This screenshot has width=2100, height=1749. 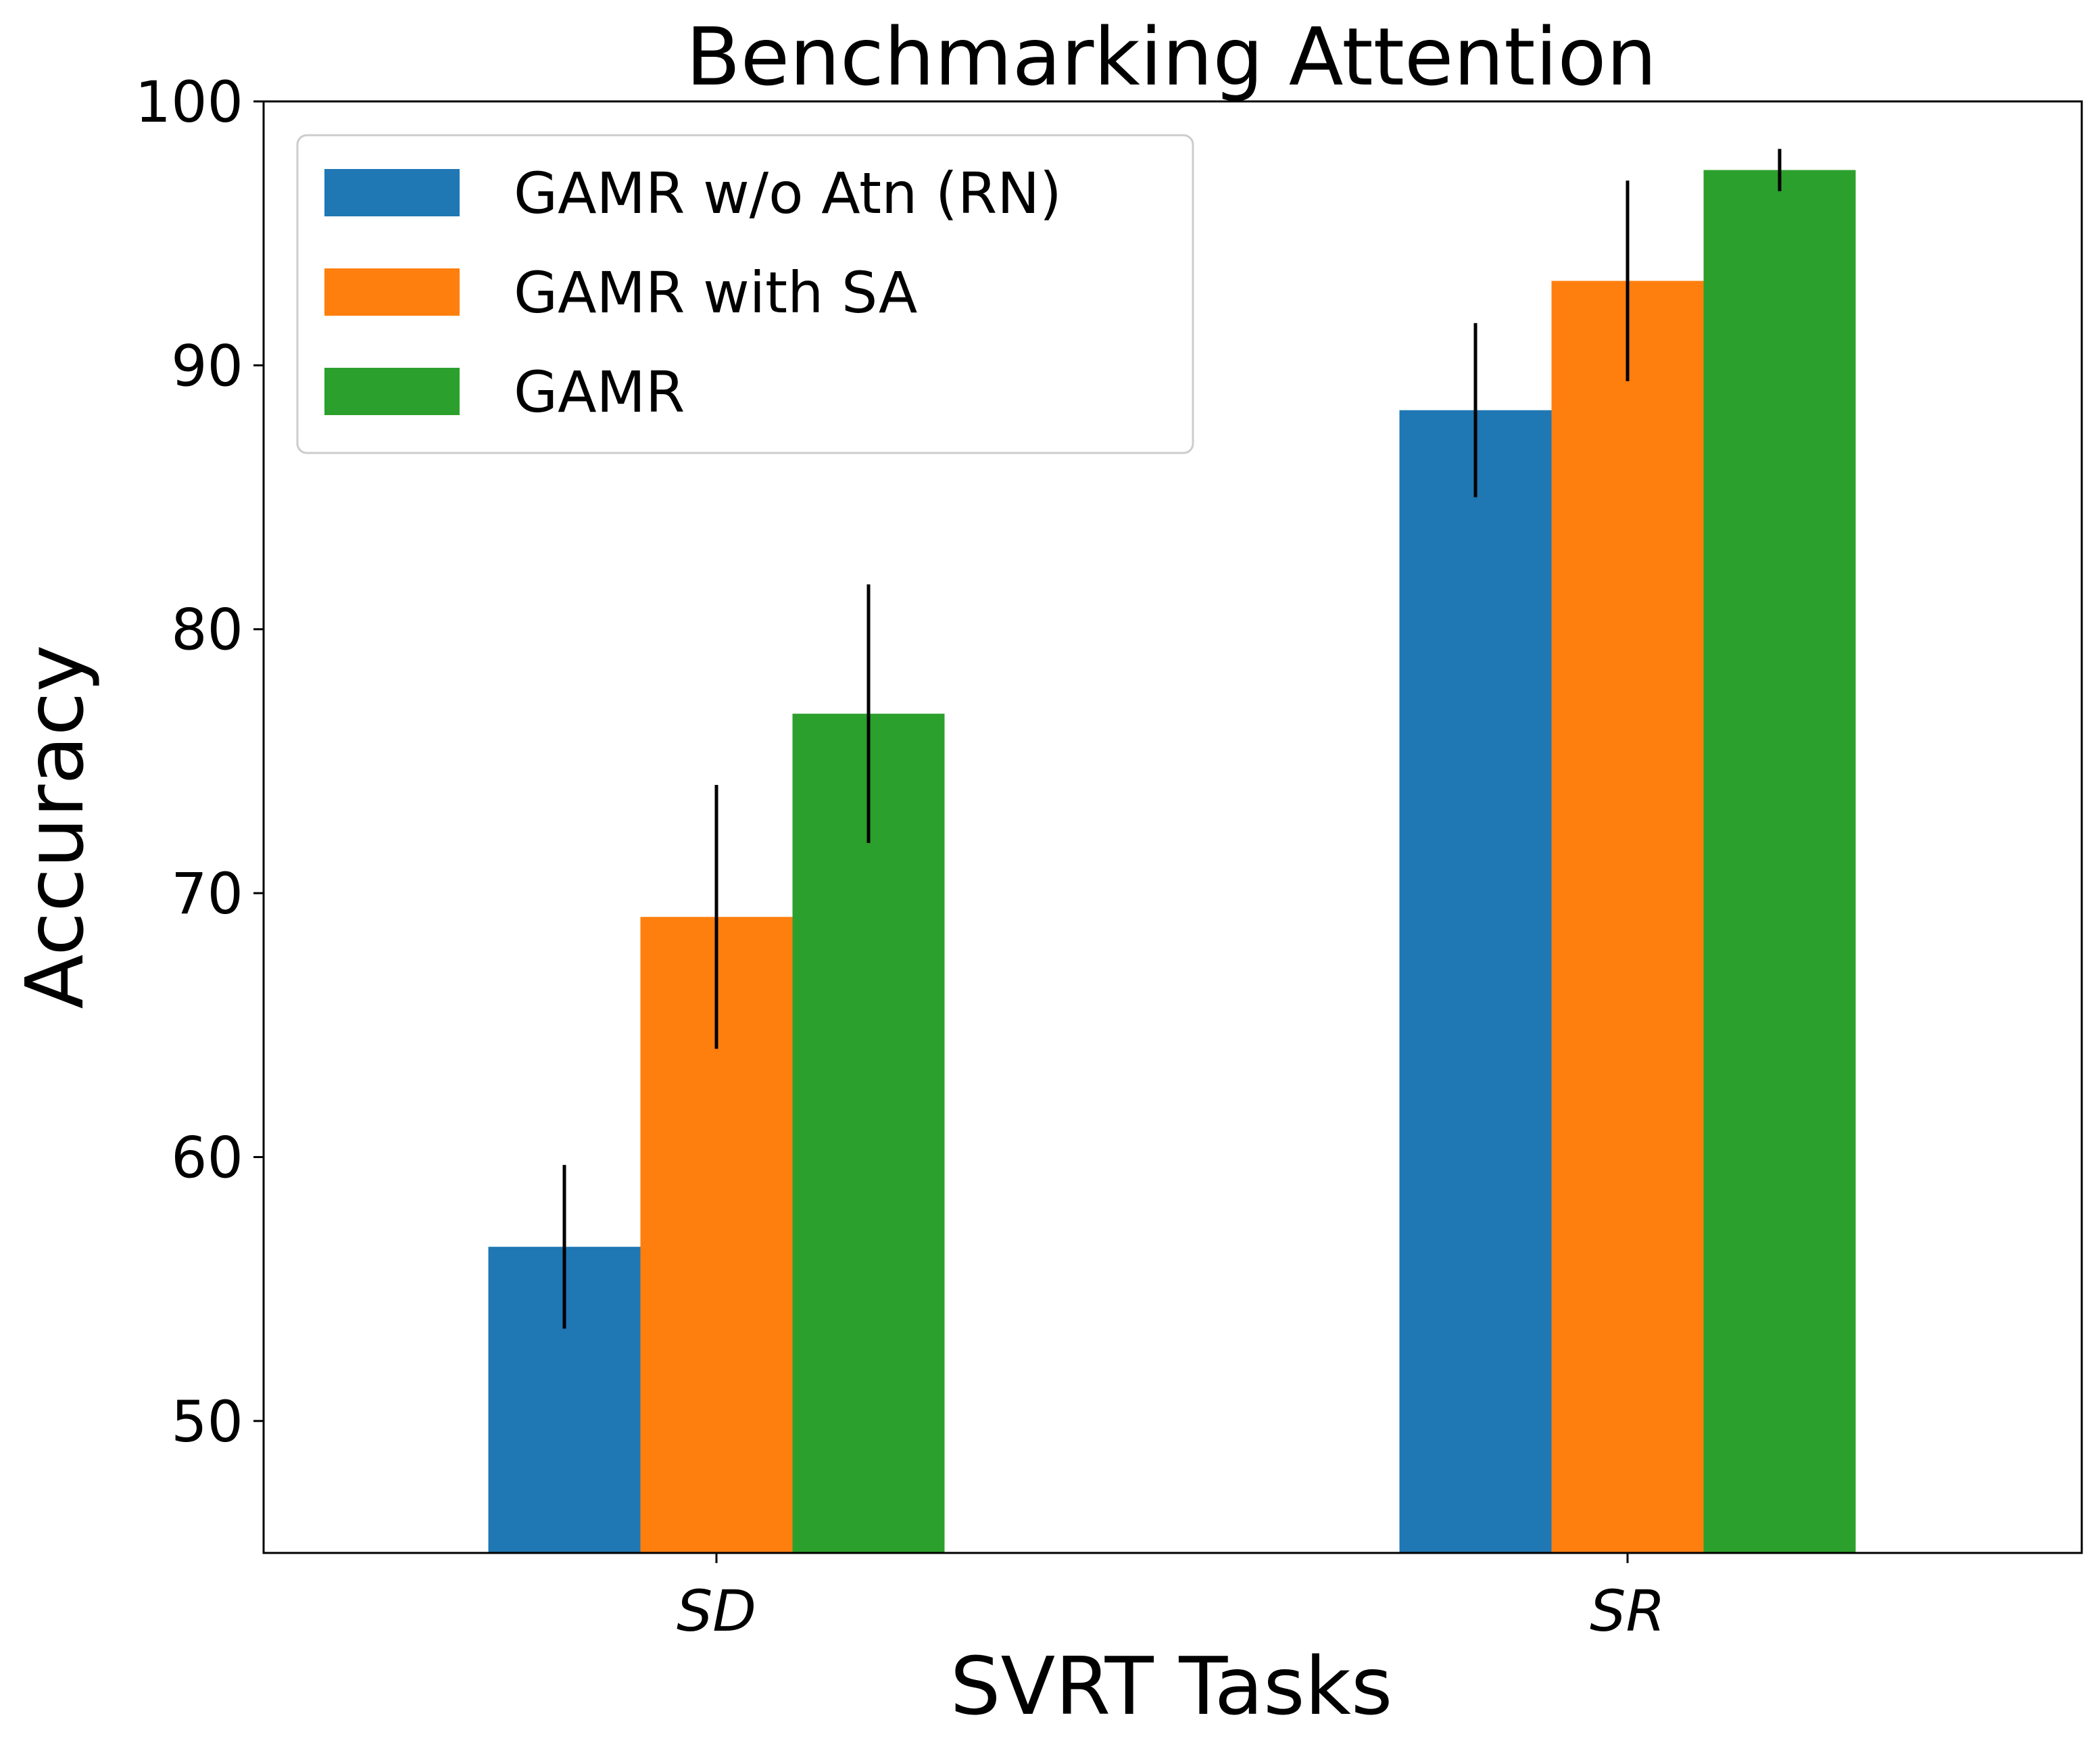 What do you see at coordinates (715, 293) in the screenshot?
I see `legend-label: GAMR with SA` at bounding box center [715, 293].